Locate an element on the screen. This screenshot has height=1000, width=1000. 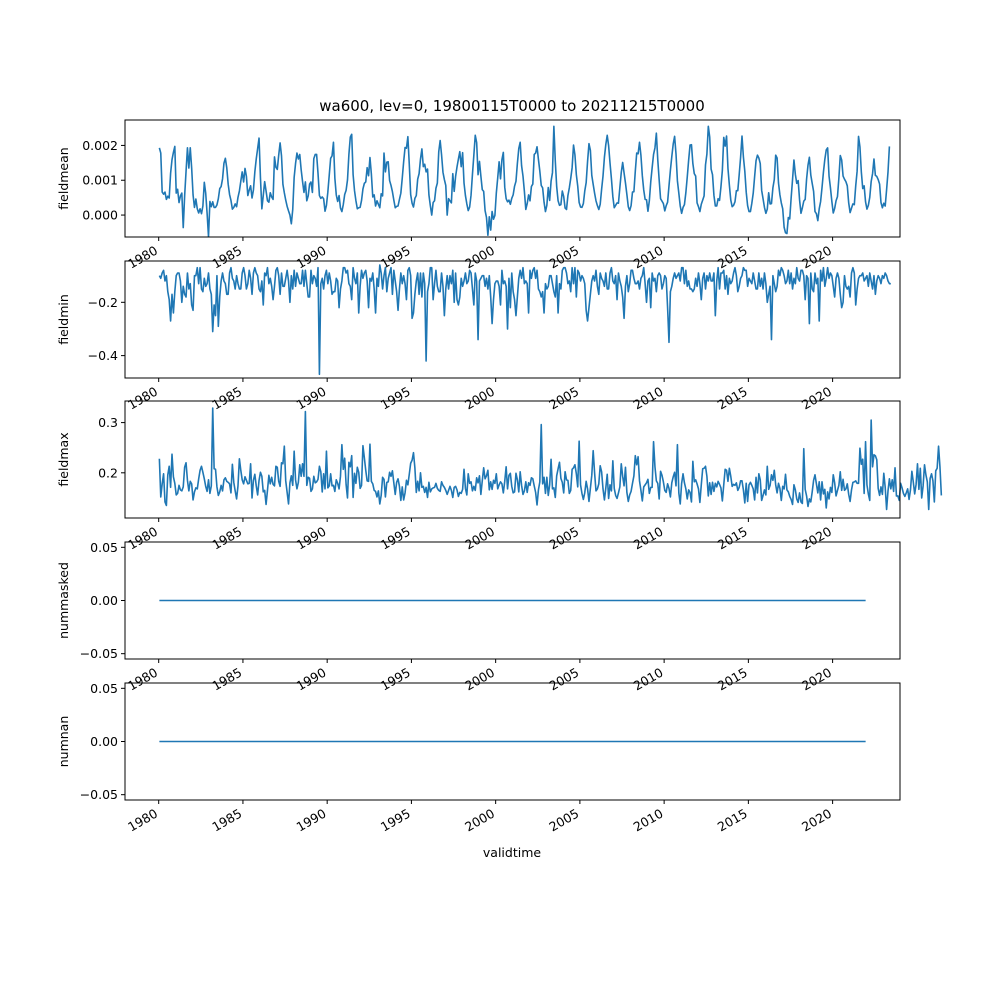
series-line-fieldmean is located at coordinates (524, 181).